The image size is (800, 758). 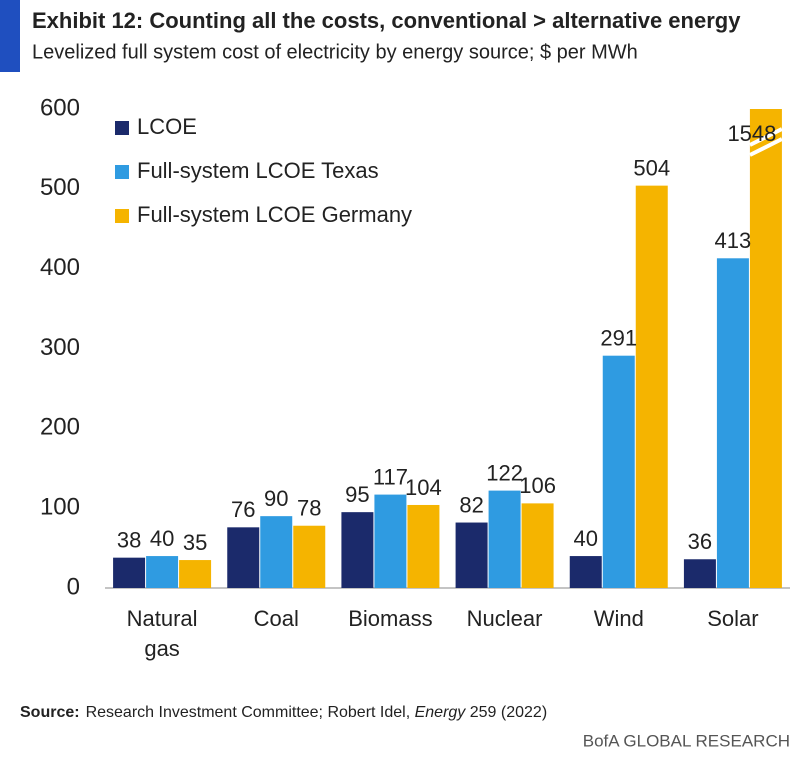 What do you see at coordinates (60, 427) in the screenshot?
I see `y-tick-label: 200` at bounding box center [60, 427].